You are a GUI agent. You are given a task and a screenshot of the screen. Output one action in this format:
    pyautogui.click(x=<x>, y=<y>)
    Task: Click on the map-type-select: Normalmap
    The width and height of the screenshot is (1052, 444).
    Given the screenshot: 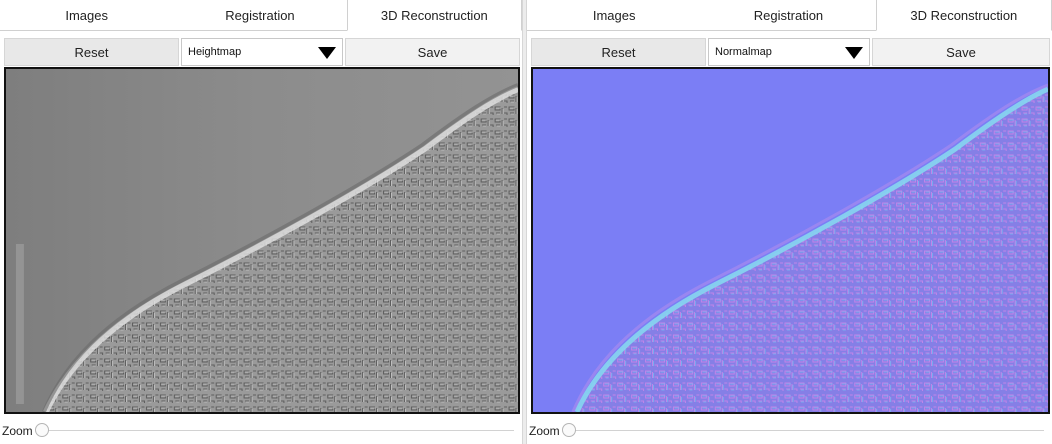 What is the action you would take?
    pyautogui.click(x=789, y=52)
    